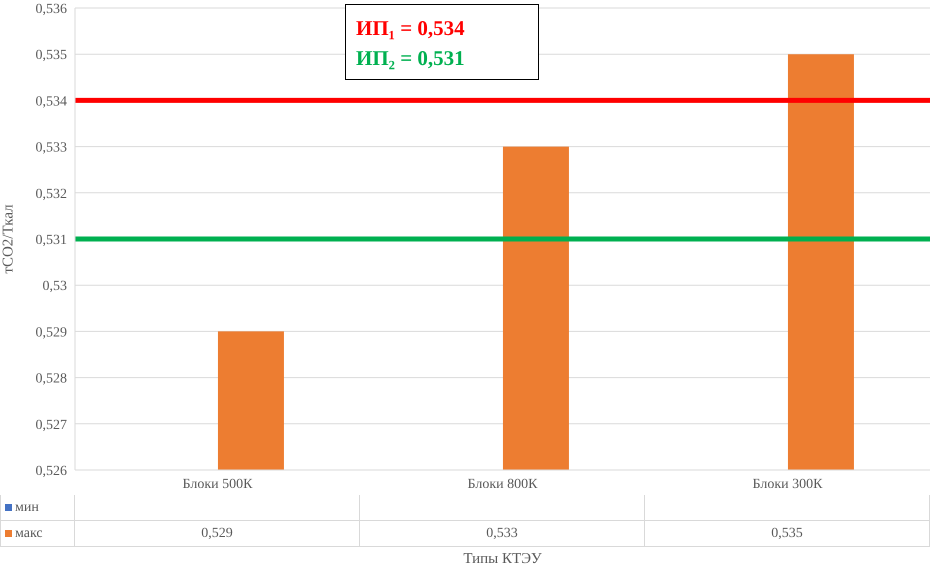 The image size is (932, 567). What do you see at coordinates (502, 533) in the screenshot?
I see `data-label: 0,533` at bounding box center [502, 533].